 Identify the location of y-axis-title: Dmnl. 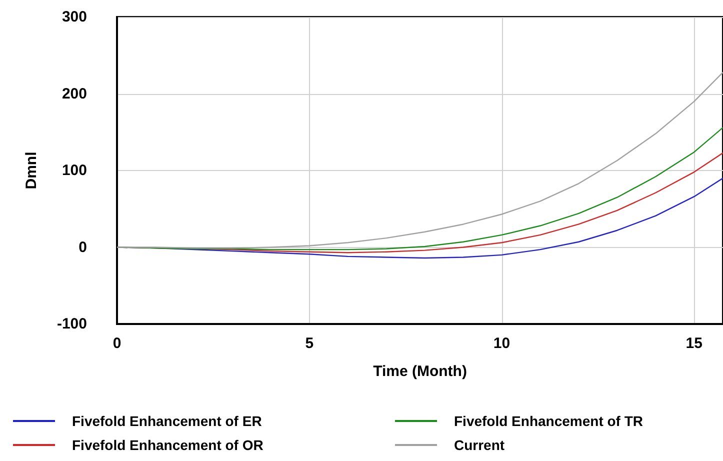
(31, 171).